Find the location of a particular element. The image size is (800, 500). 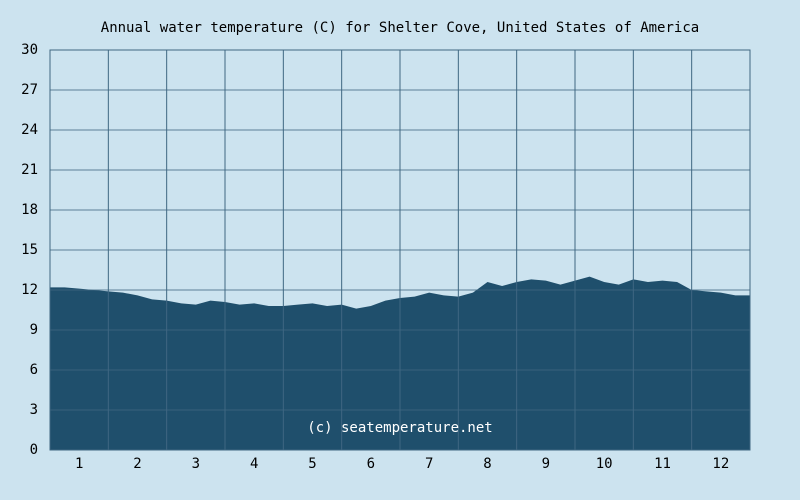

x-tick-label: 3 is located at coordinates (196, 464).